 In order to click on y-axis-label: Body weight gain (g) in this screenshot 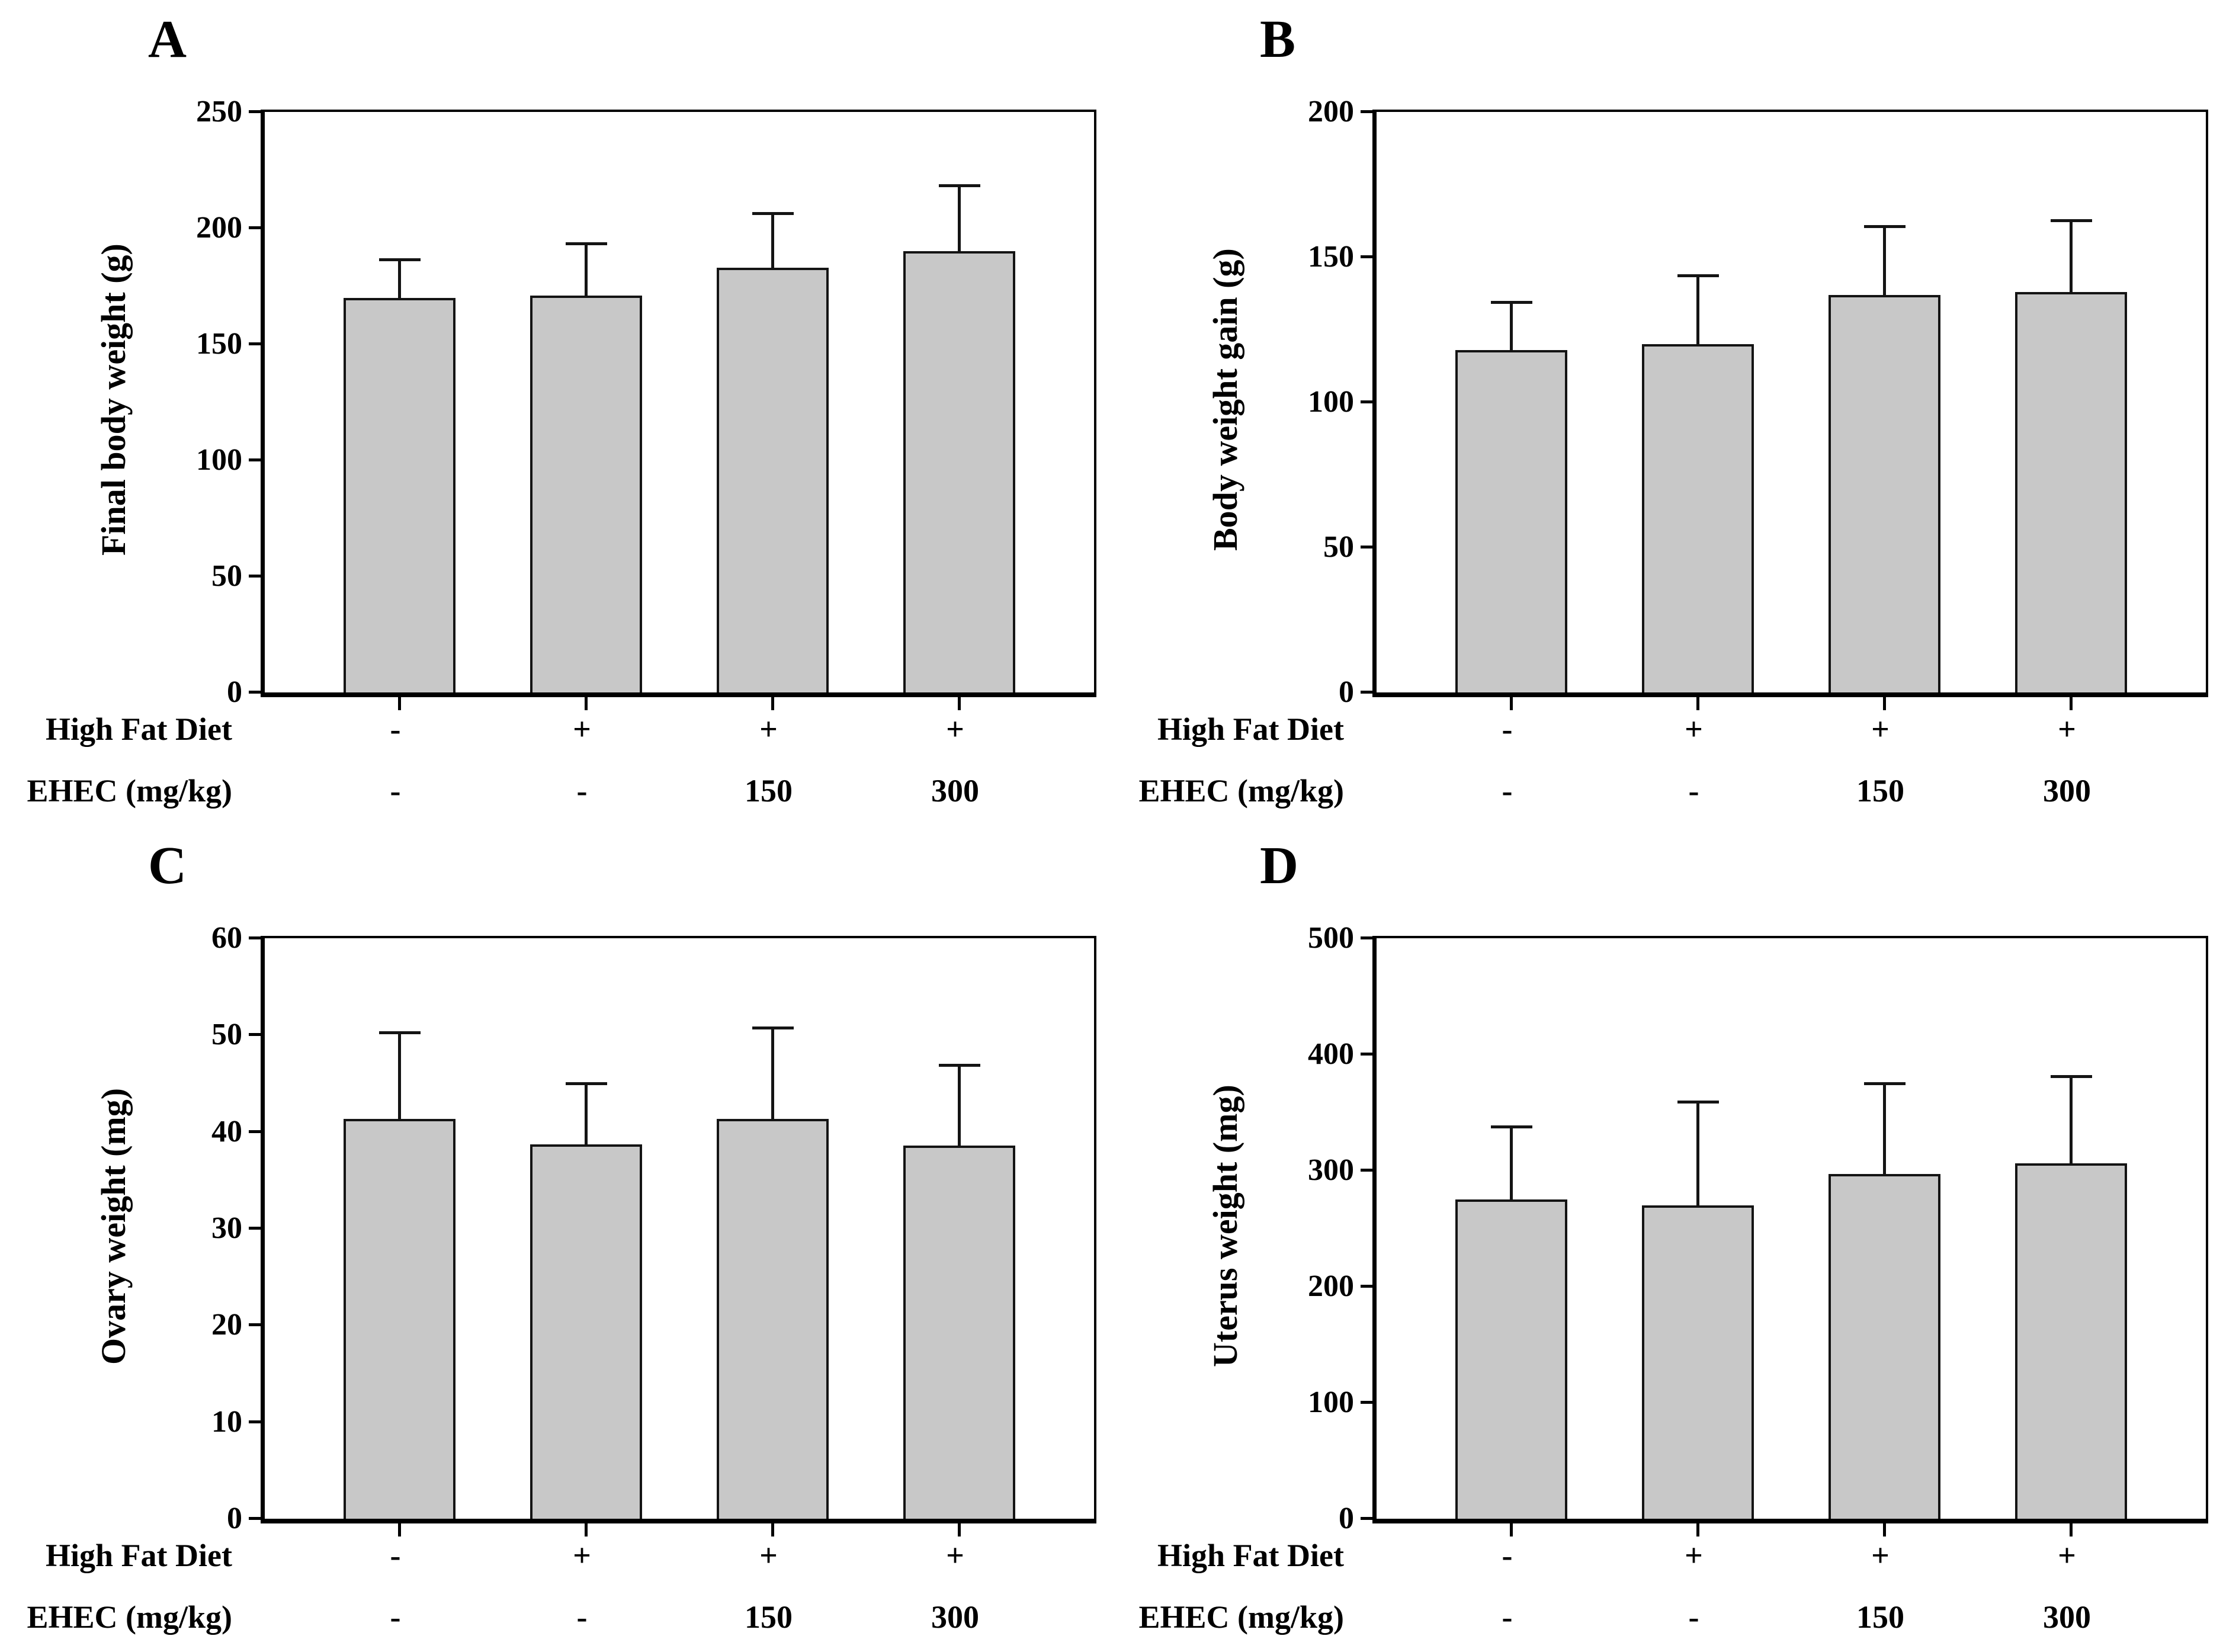, I will do `click(1225, 399)`.